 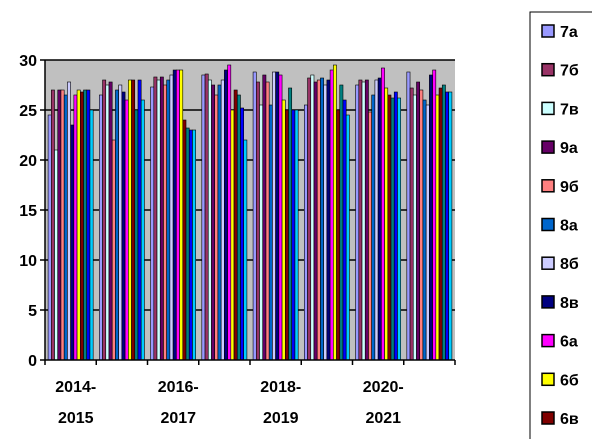 I want to click on y-tick-label: 30, so click(x=28, y=61).